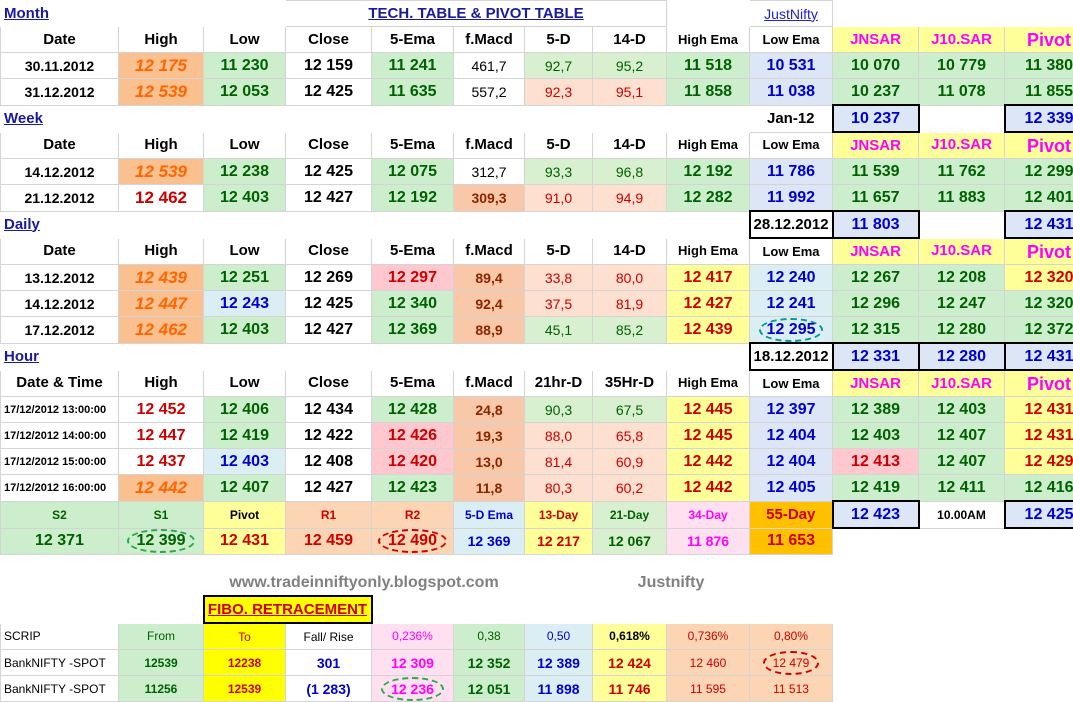 Image resolution: width=1073 pixels, height=702 pixels. Describe the element at coordinates (489, 514) in the screenshot. I see `label-5d-ema: 5-D Ema` at that location.